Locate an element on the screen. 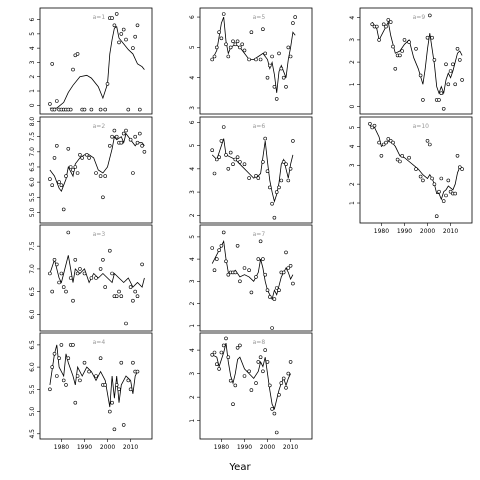 This screenshot has height=480, width=480. panel-4: 4.5 5.0 5.5 6.0 6.5 1980 1990 2000 2010 a=4 is located at coordinates (91, 391).